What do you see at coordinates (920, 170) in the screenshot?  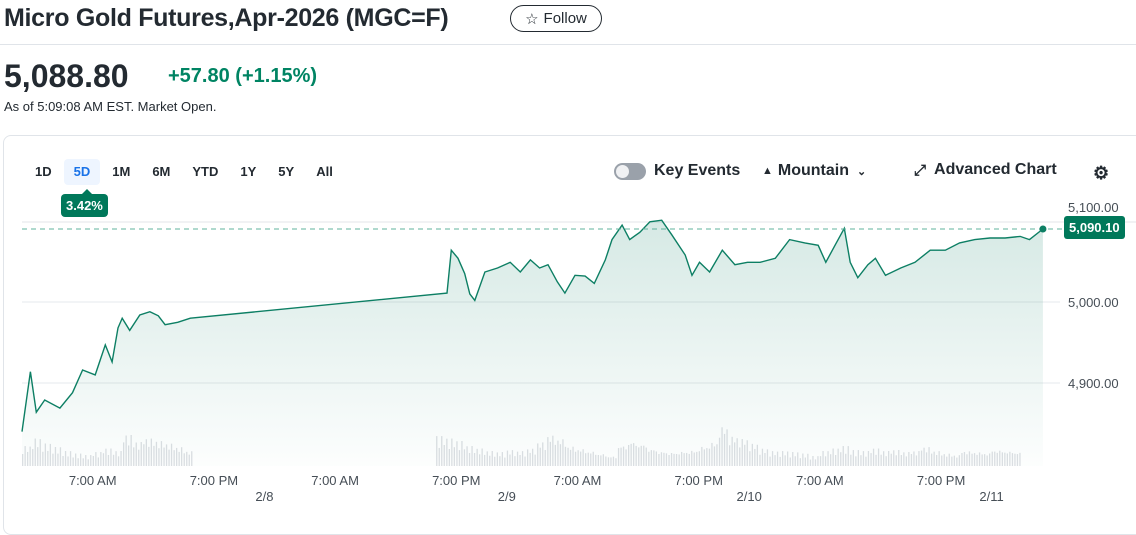 I see `expand-icon: ⤢` at bounding box center [920, 170].